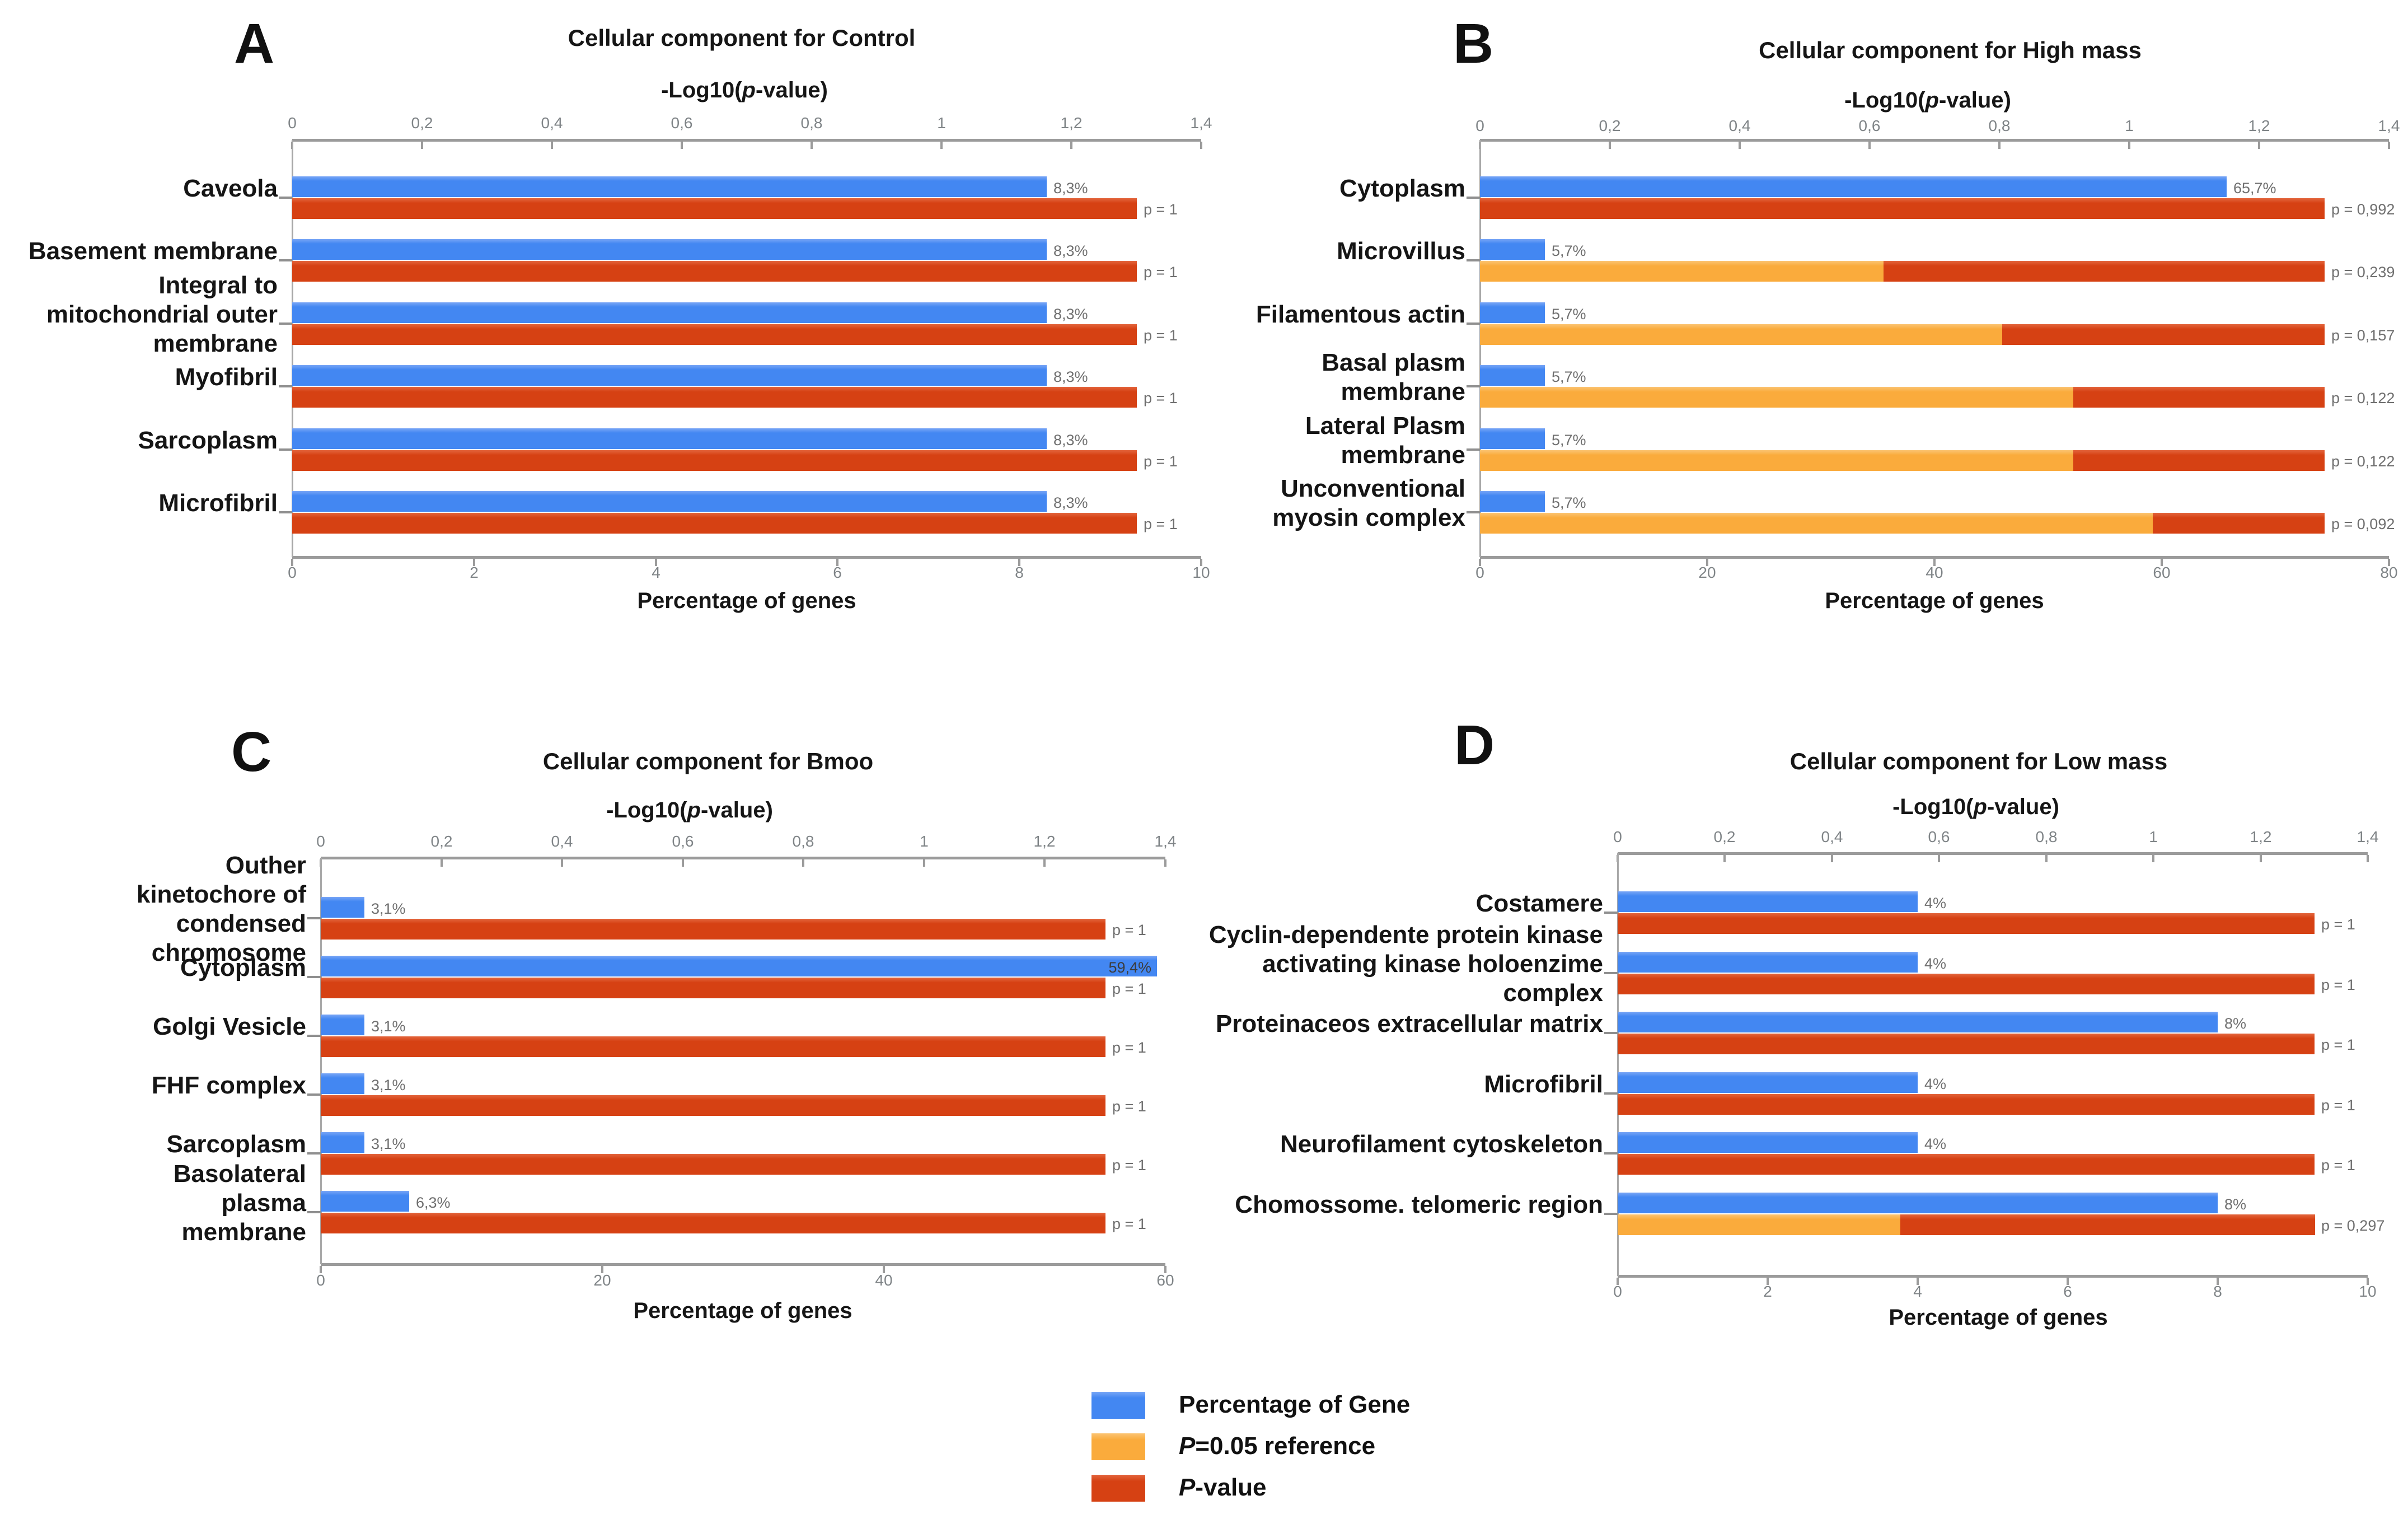 The height and width of the screenshot is (1519, 2408). I want to click on category-label: Neurofilament cytoskeleton, so click(1441, 1144).